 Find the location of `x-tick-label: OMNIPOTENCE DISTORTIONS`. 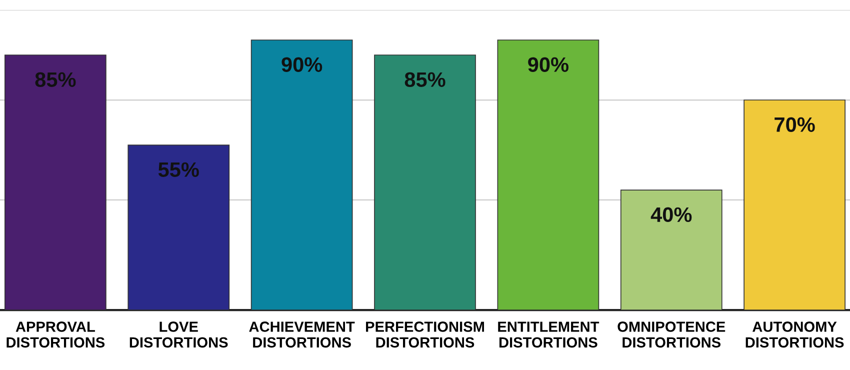

x-tick-label: OMNIPOTENCE DISTORTIONS is located at coordinates (672, 335).